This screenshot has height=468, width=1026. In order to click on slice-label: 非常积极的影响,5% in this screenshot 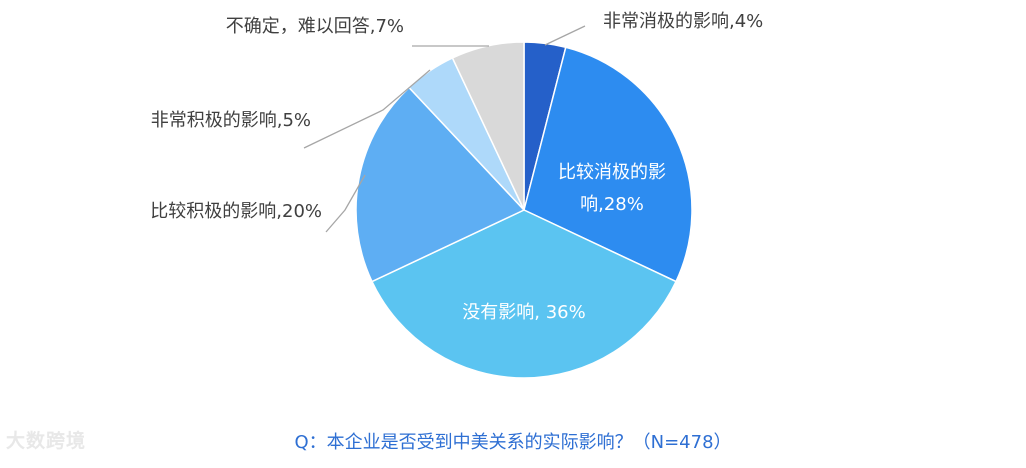, I will do `click(231, 120)`.